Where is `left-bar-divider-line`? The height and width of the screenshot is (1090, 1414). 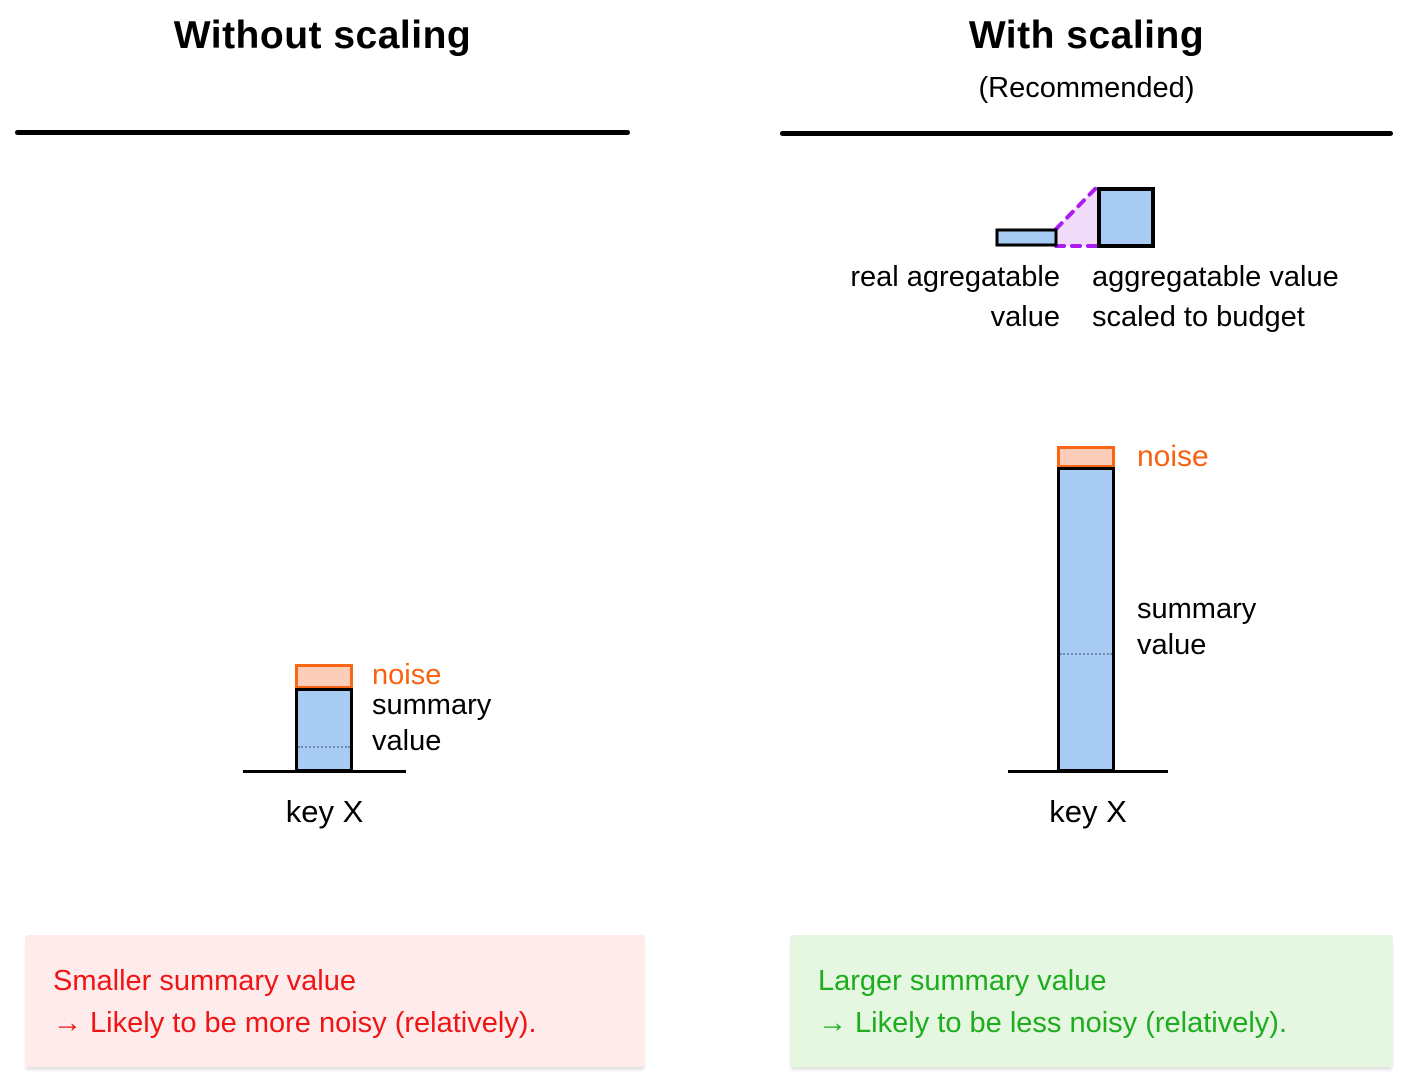
left-bar-divider-line is located at coordinates (324, 747).